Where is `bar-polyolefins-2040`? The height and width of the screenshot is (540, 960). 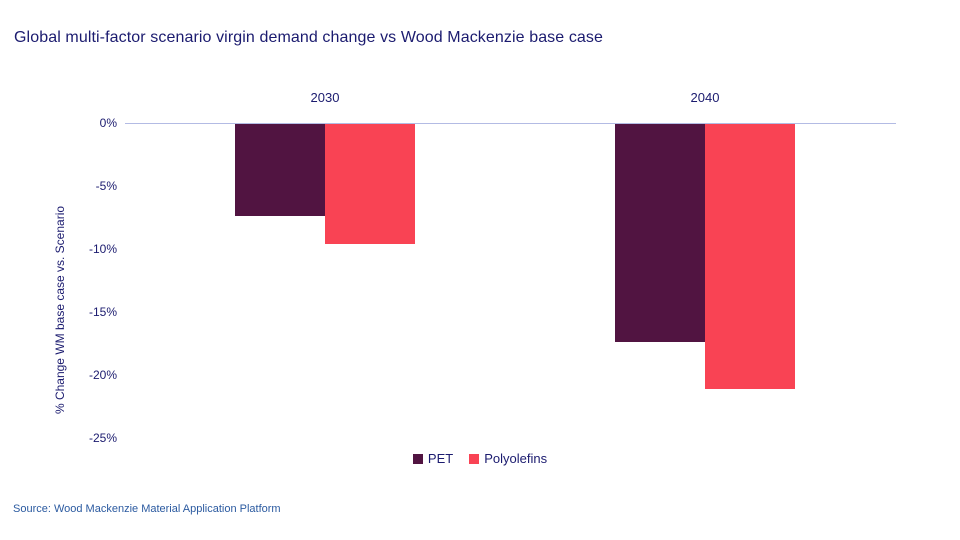
bar-polyolefins-2040 is located at coordinates (750, 256).